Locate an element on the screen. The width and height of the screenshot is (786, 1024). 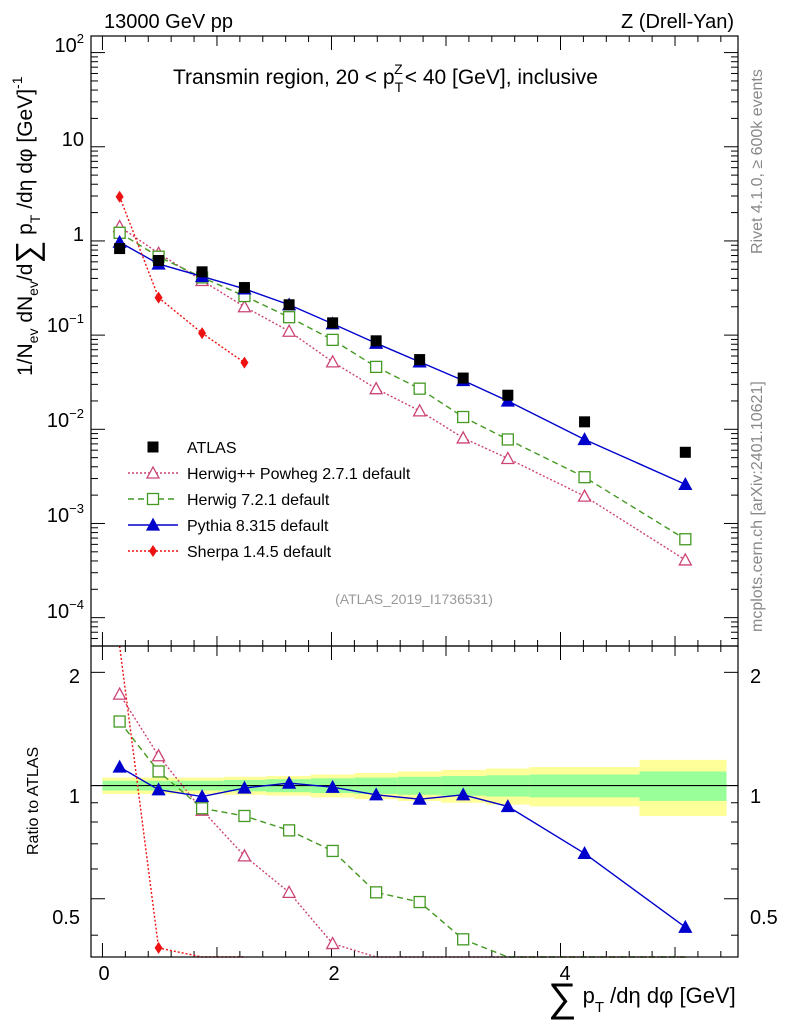
sherpa-1-4-5-default-line is located at coordinates (181, 280).